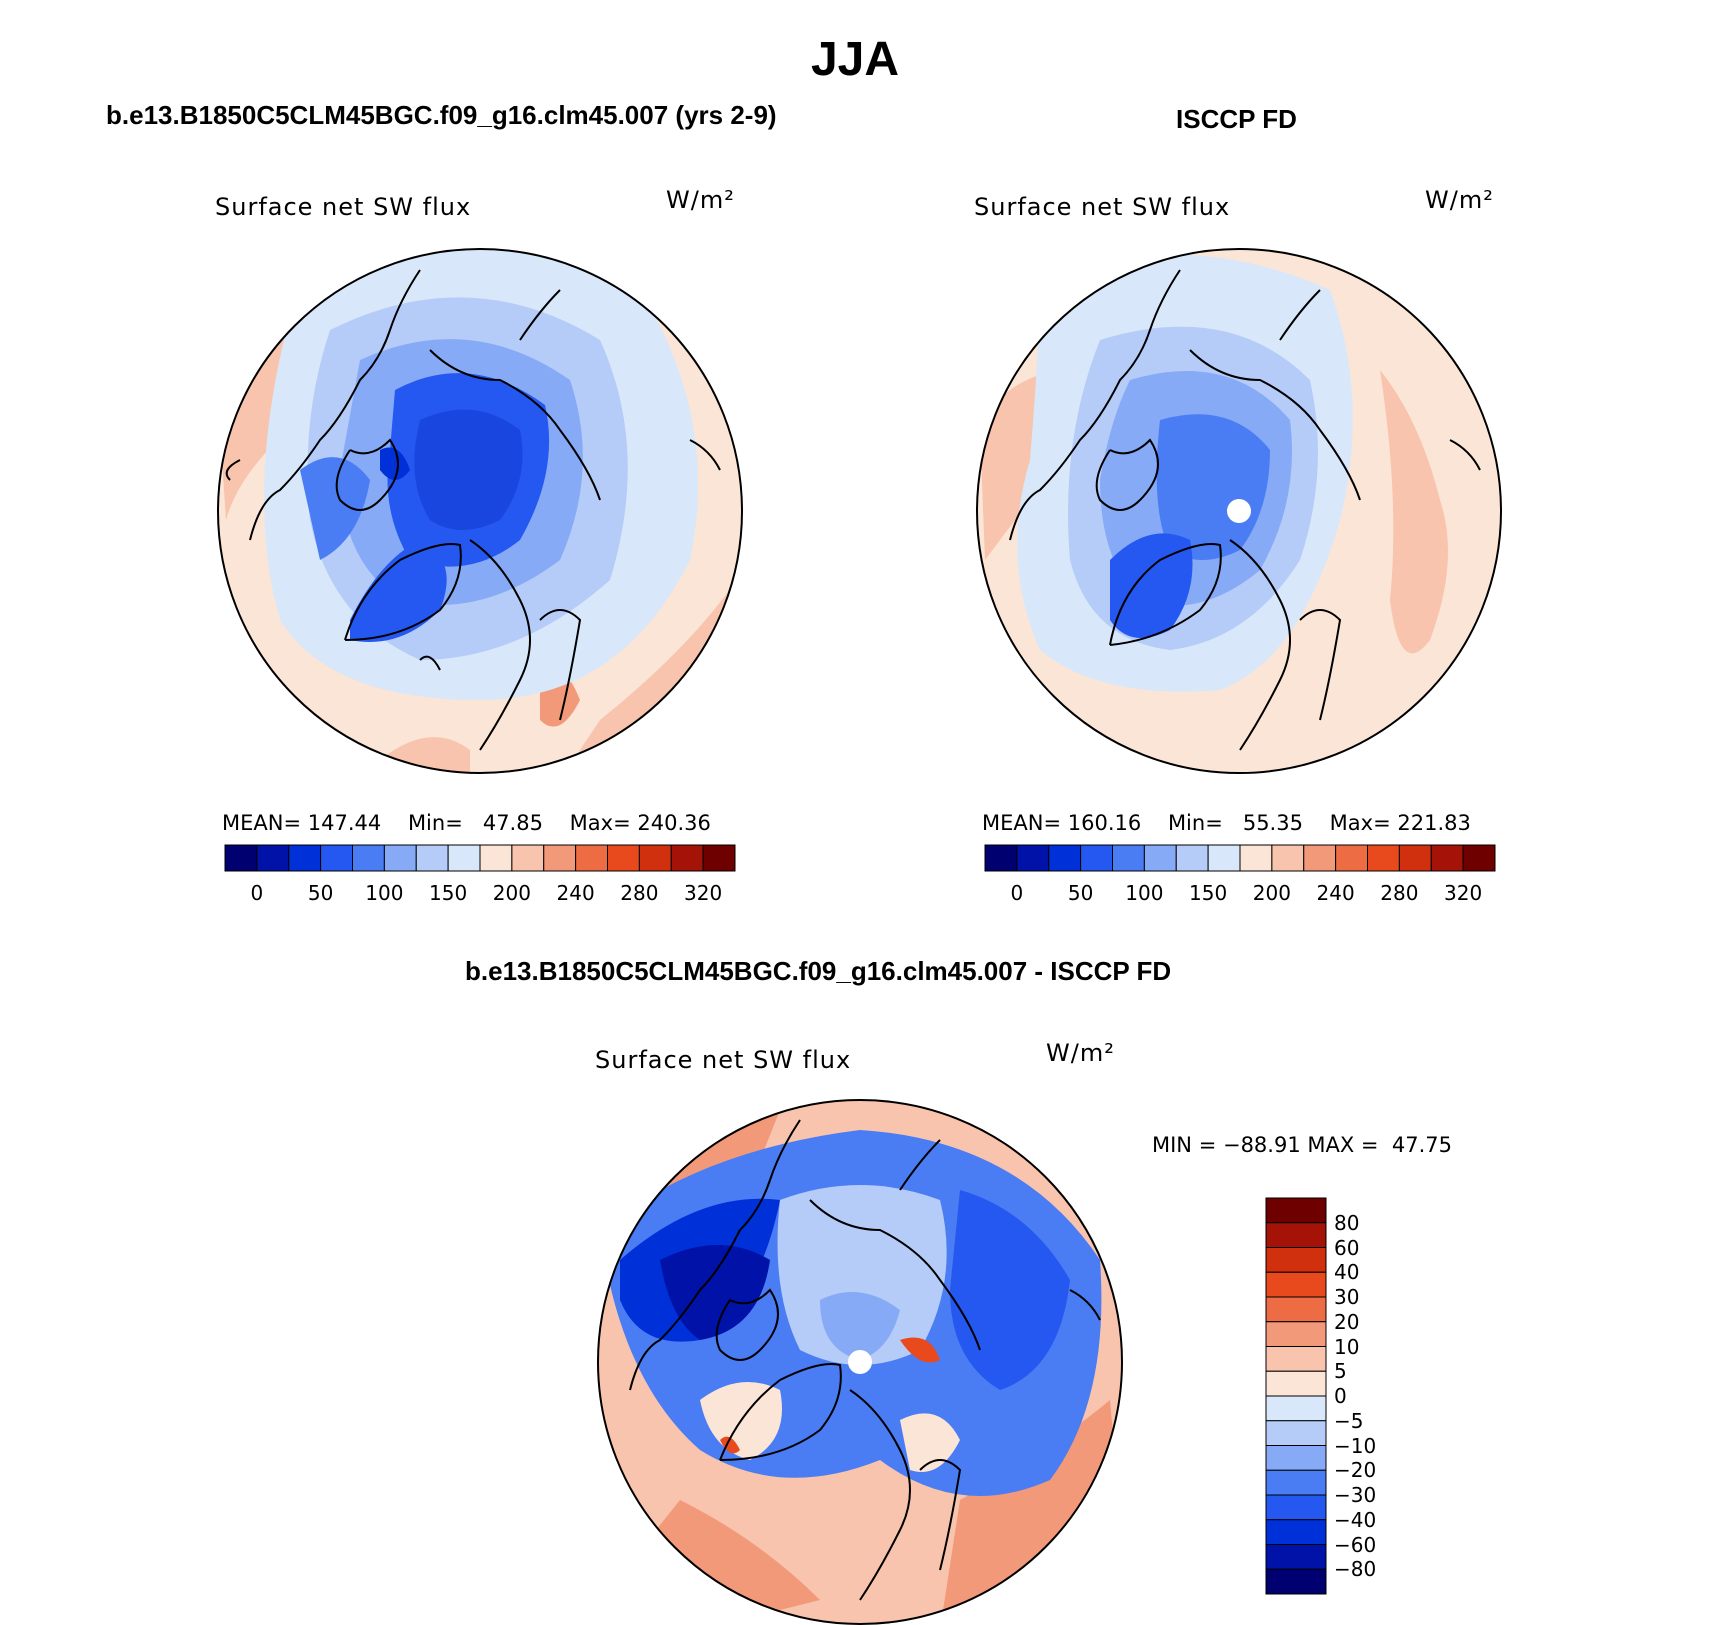  Describe the element at coordinates (1349, 1420) in the screenshot. I see `diff-colorbar-tick-label: −5` at that location.